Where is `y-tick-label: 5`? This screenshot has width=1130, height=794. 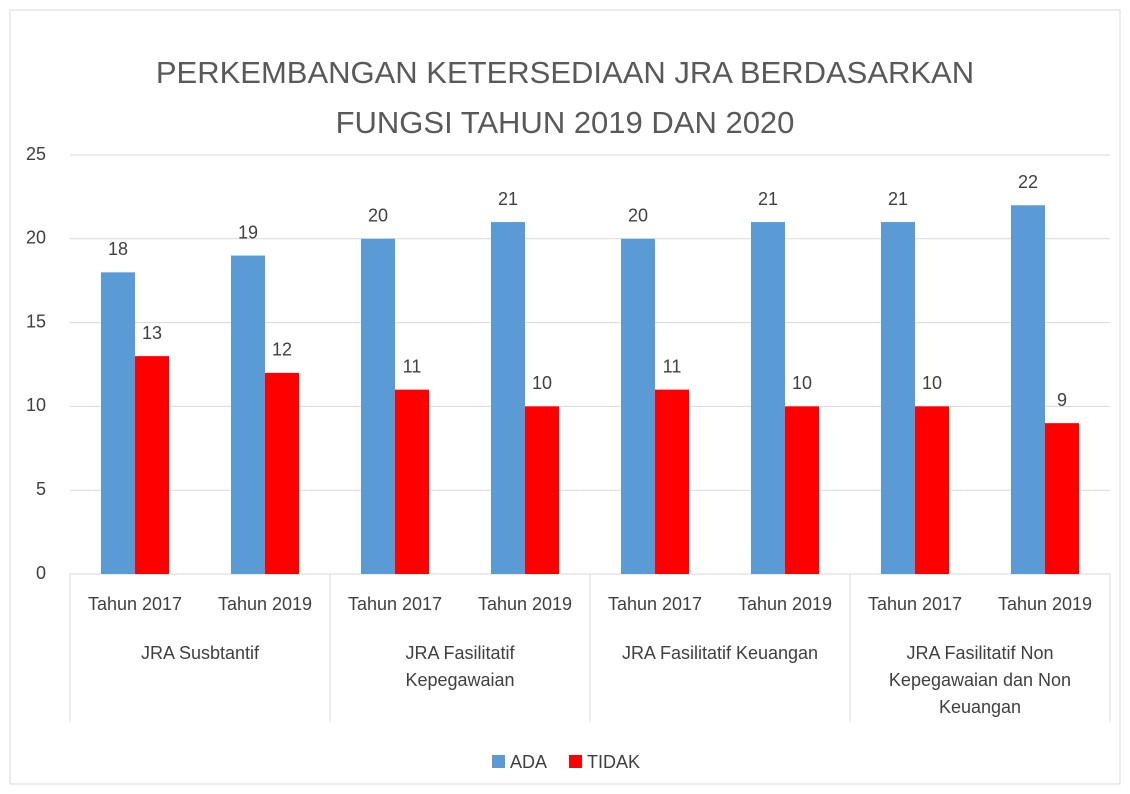 y-tick-label: 5 is located at coordinates (41, 489).